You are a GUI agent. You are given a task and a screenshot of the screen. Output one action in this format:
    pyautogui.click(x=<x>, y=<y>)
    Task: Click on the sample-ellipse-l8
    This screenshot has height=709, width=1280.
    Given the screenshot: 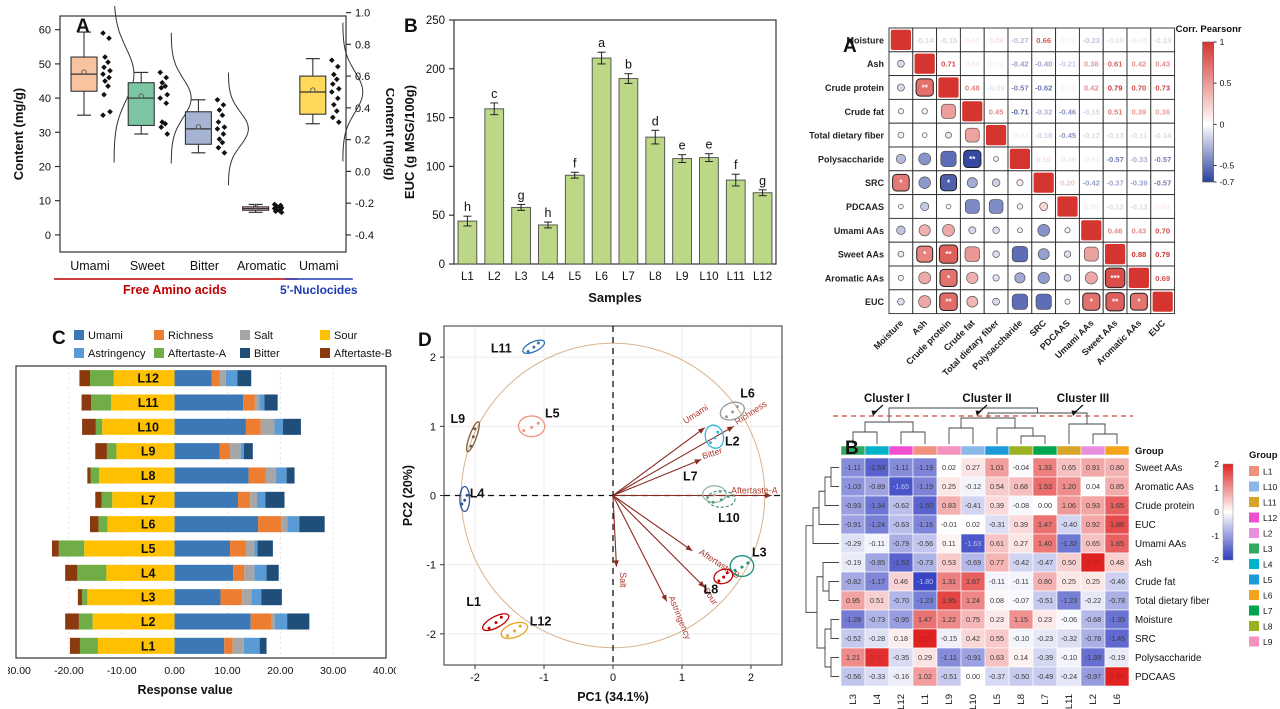 What is the action you would take?
    pyautogui.click(x=723, y=576)
    